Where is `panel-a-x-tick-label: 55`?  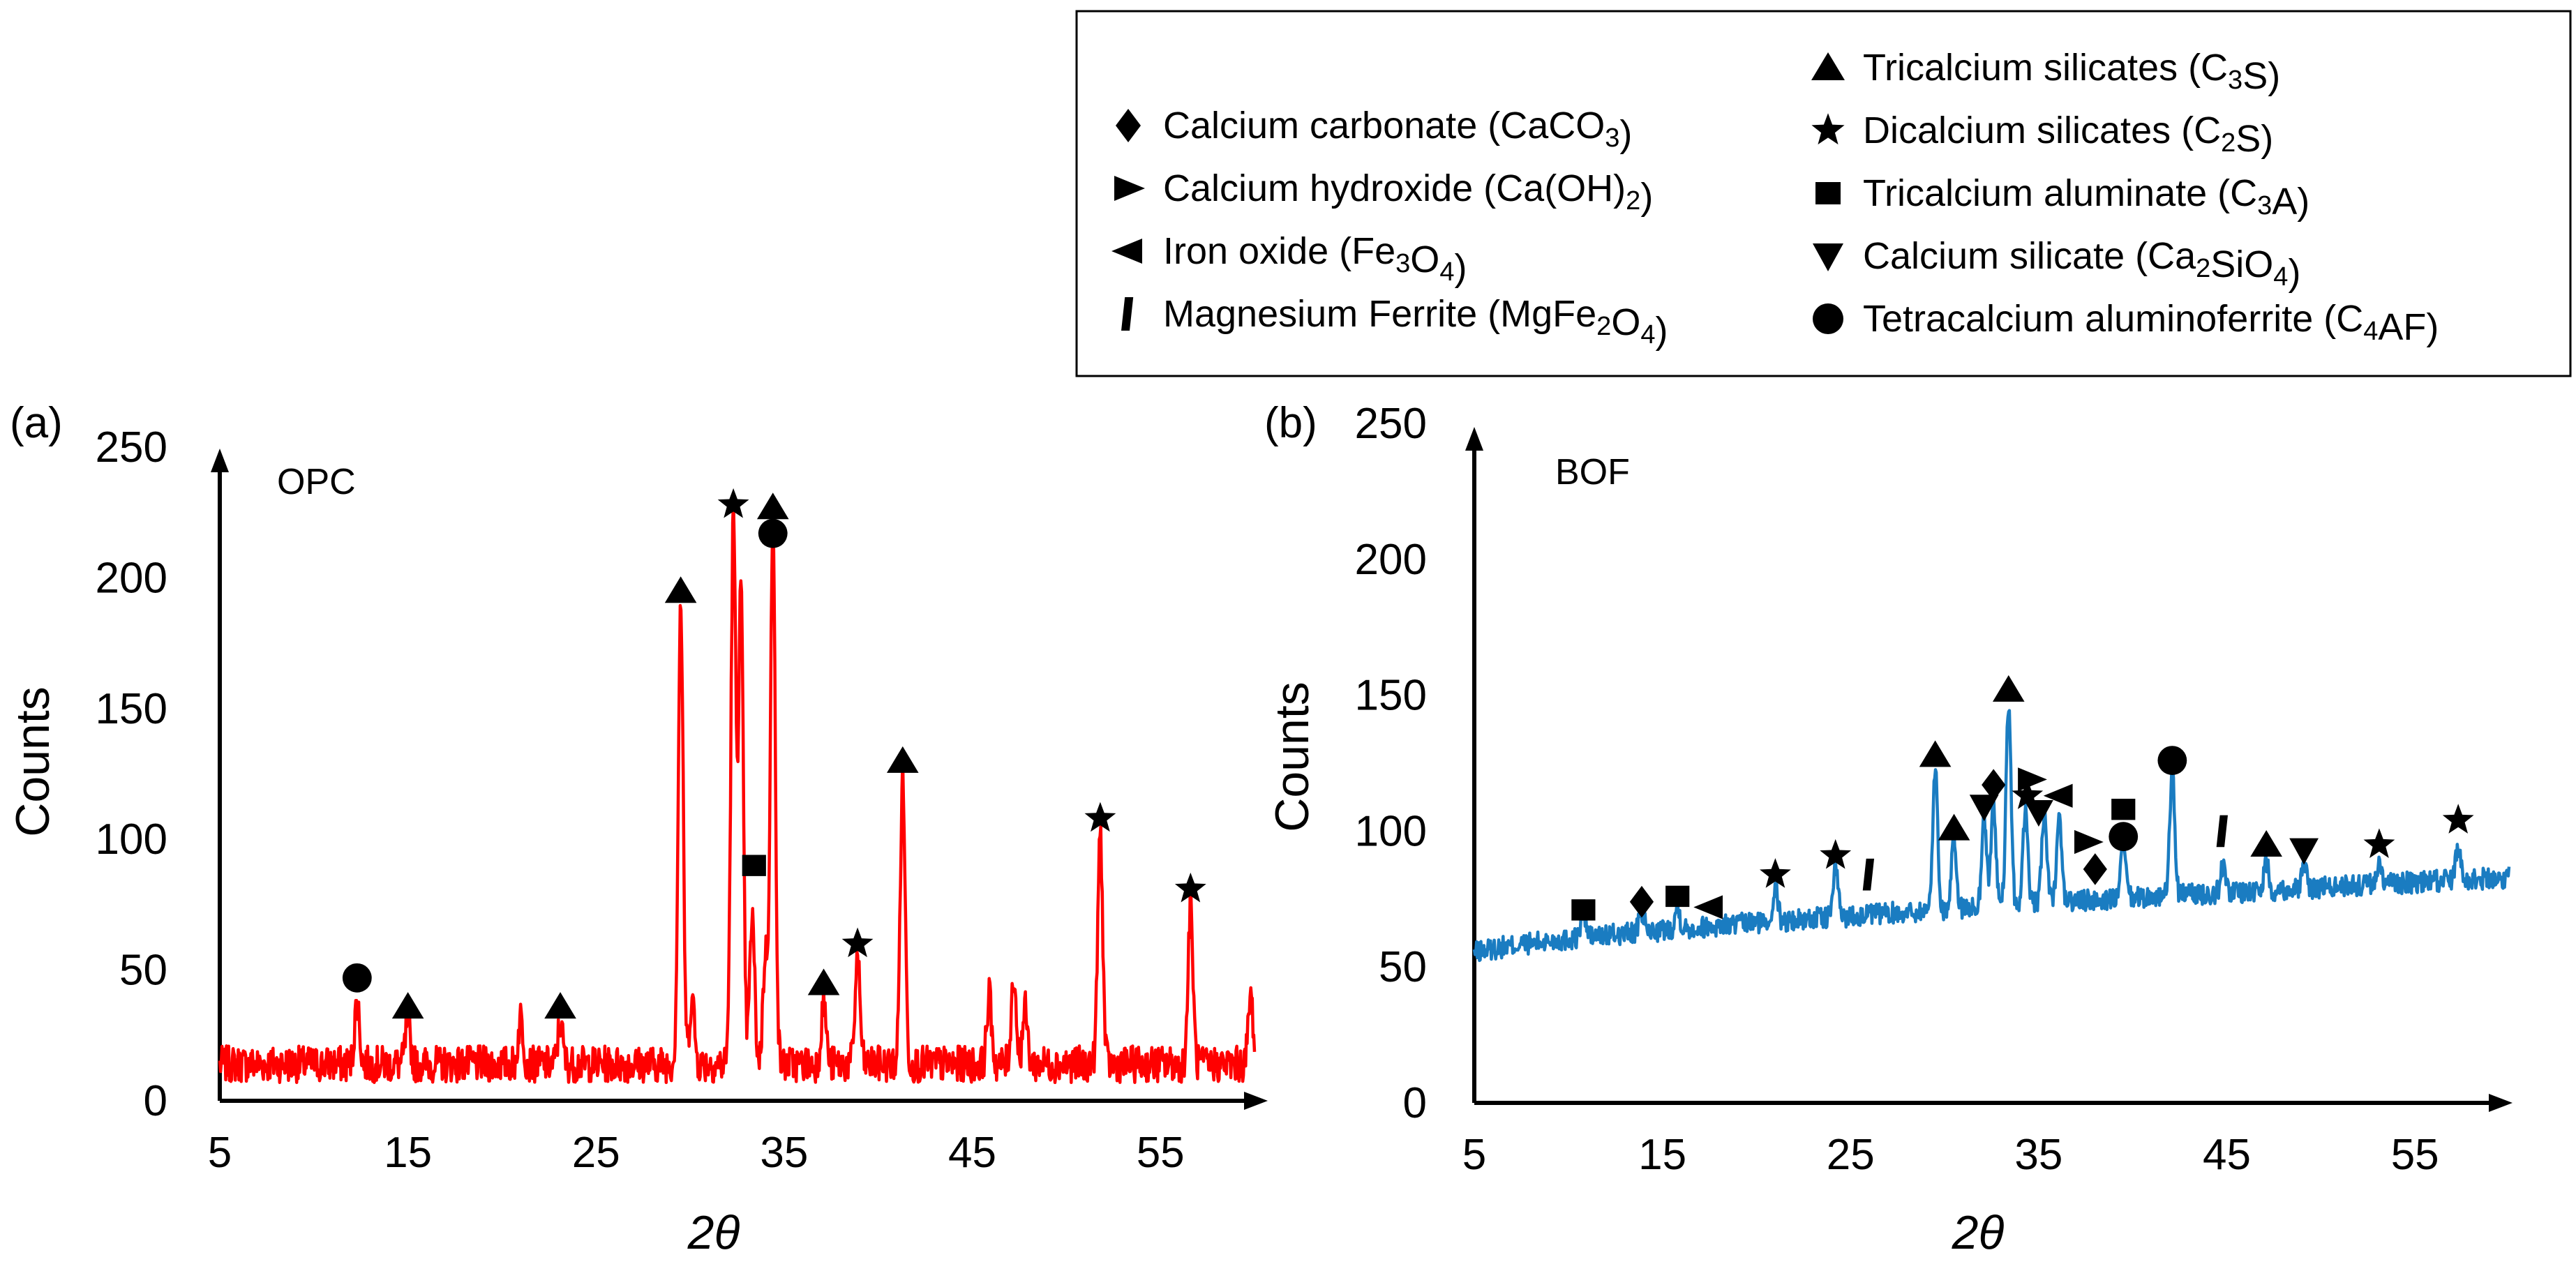 panel-a-x-tick-label: 55 is located at coordinates (1161, 1153).